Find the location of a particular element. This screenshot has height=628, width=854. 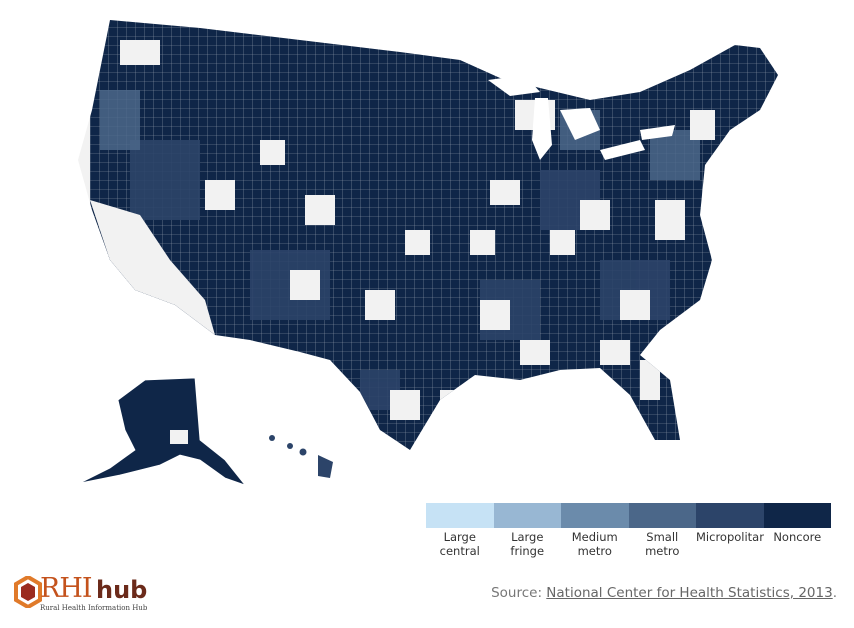

legend-label-micropolitan: Micropolitan is located at coordinates (730, 537).